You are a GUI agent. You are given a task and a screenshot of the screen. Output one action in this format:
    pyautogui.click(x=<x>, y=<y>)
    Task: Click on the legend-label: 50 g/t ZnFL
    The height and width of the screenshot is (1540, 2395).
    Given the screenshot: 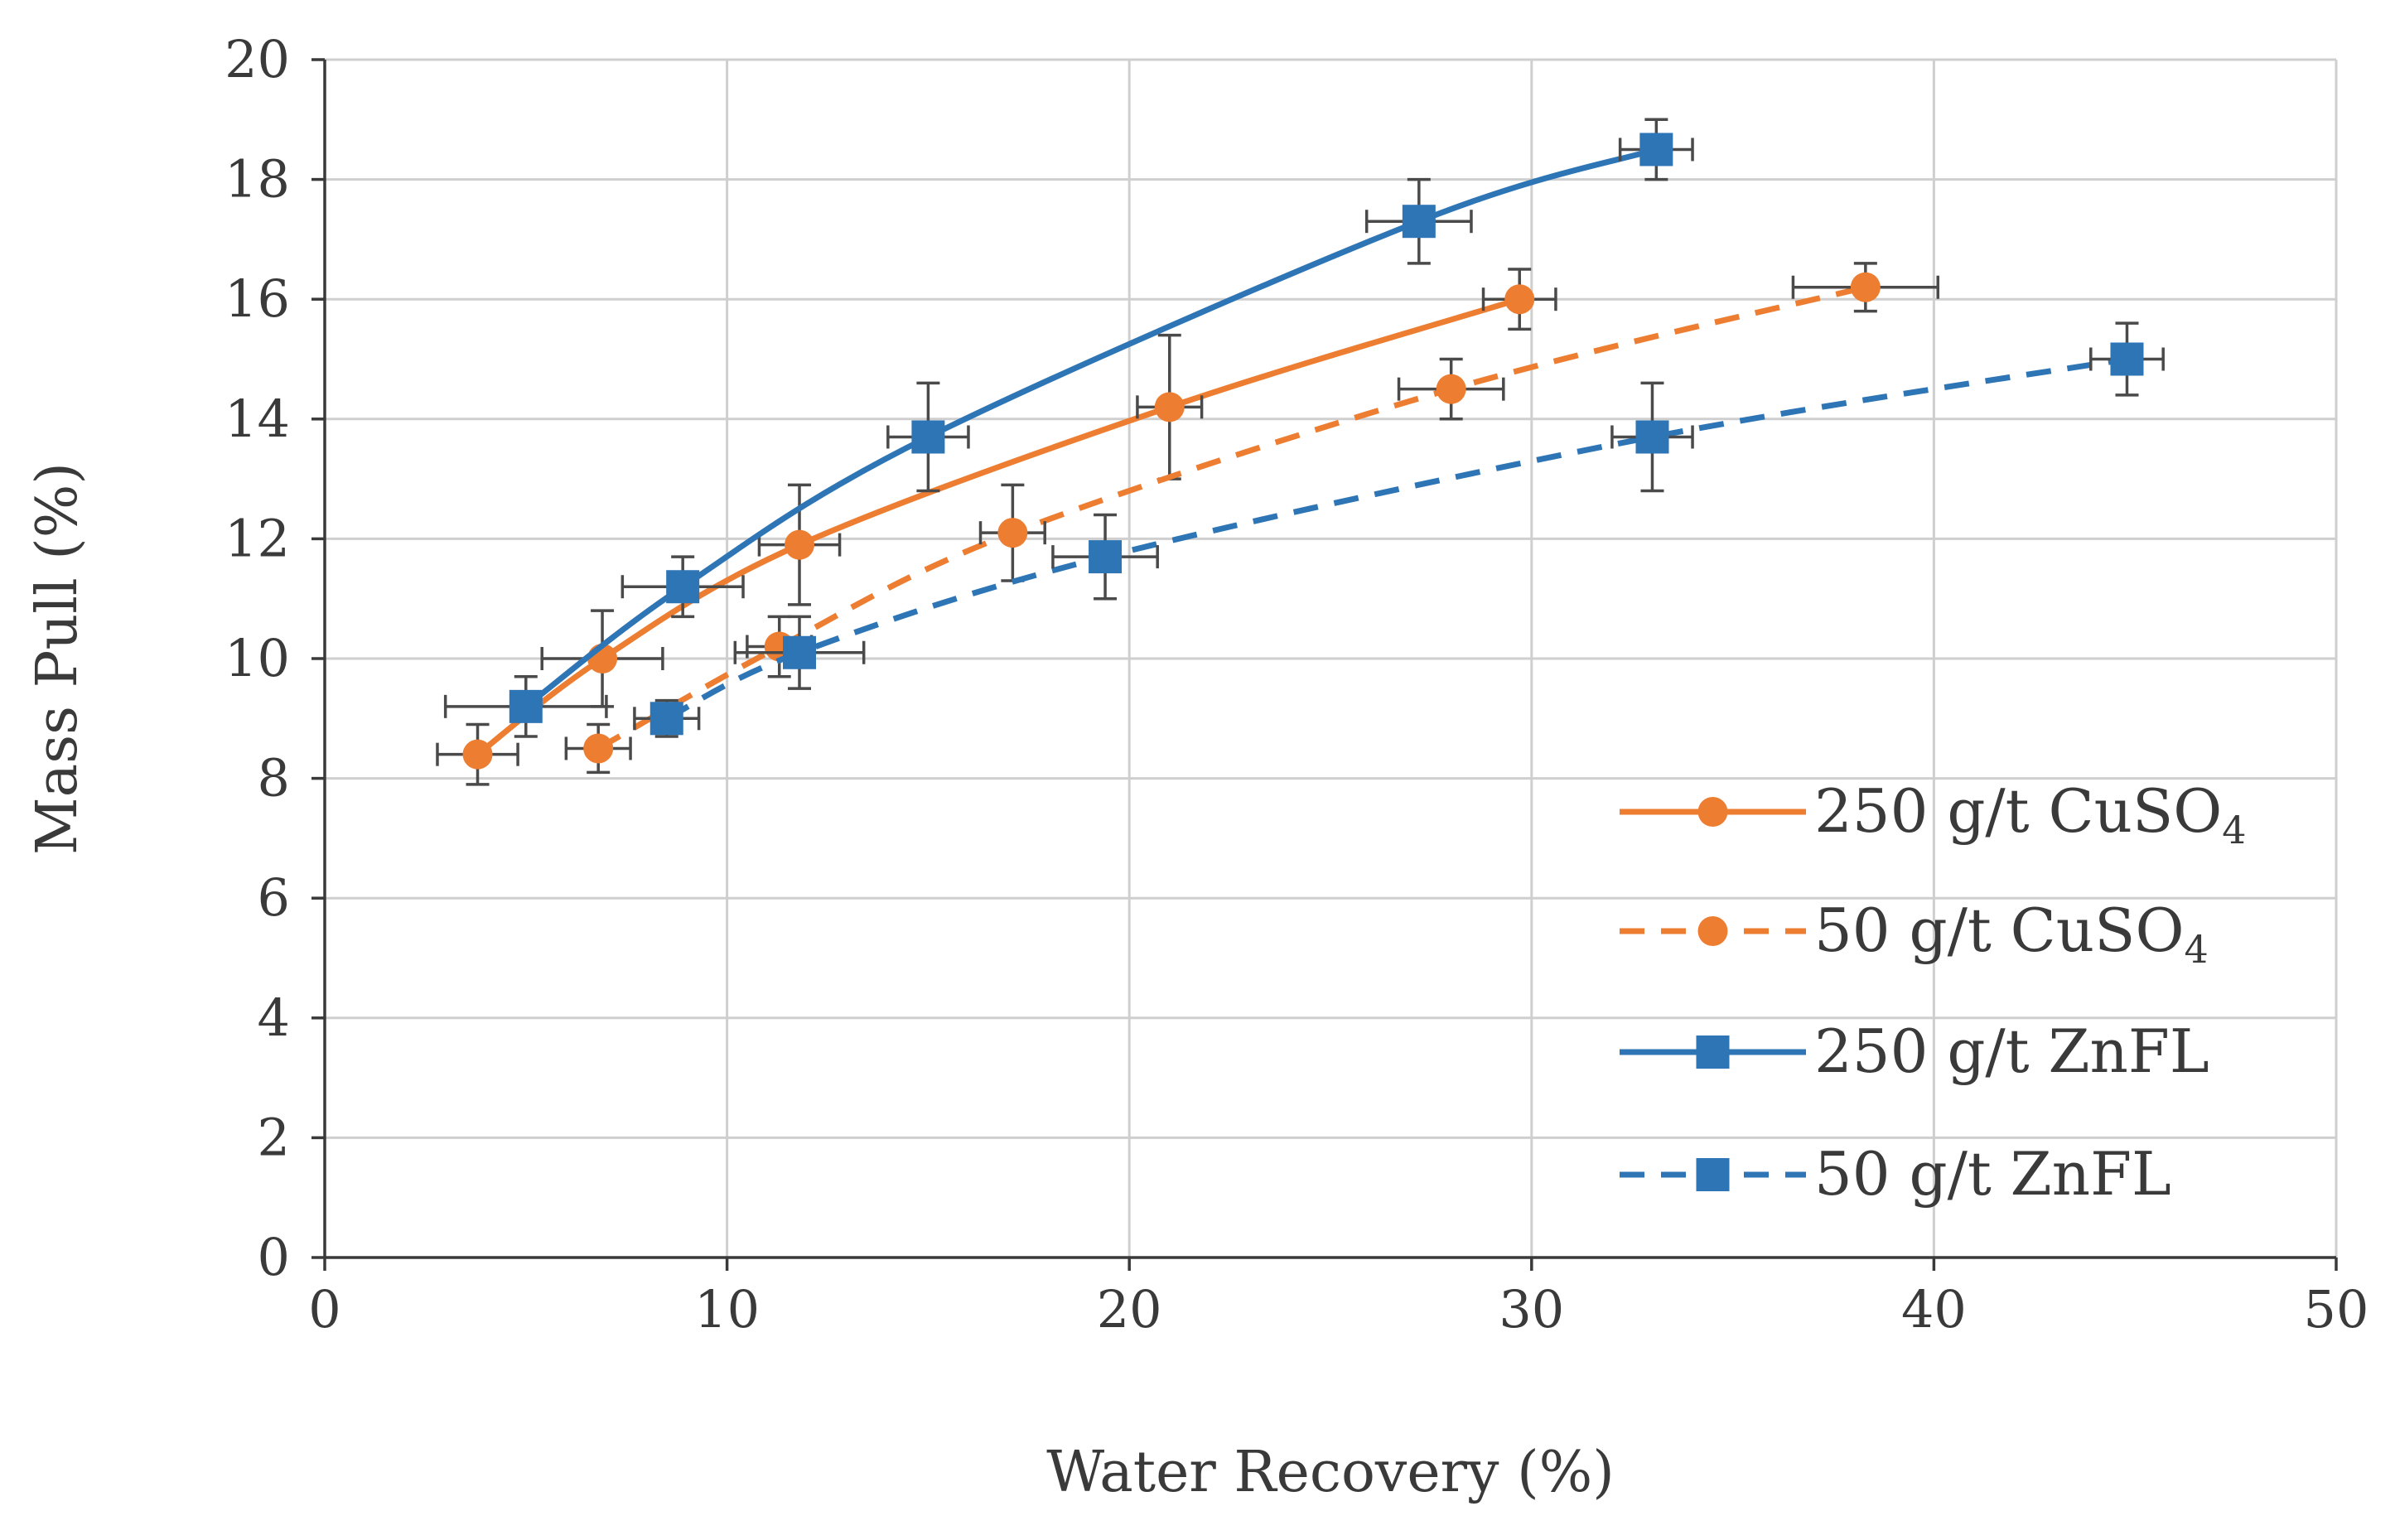 What is the action you would take?
    pyautogui.click(x=1992, y=1174)
    